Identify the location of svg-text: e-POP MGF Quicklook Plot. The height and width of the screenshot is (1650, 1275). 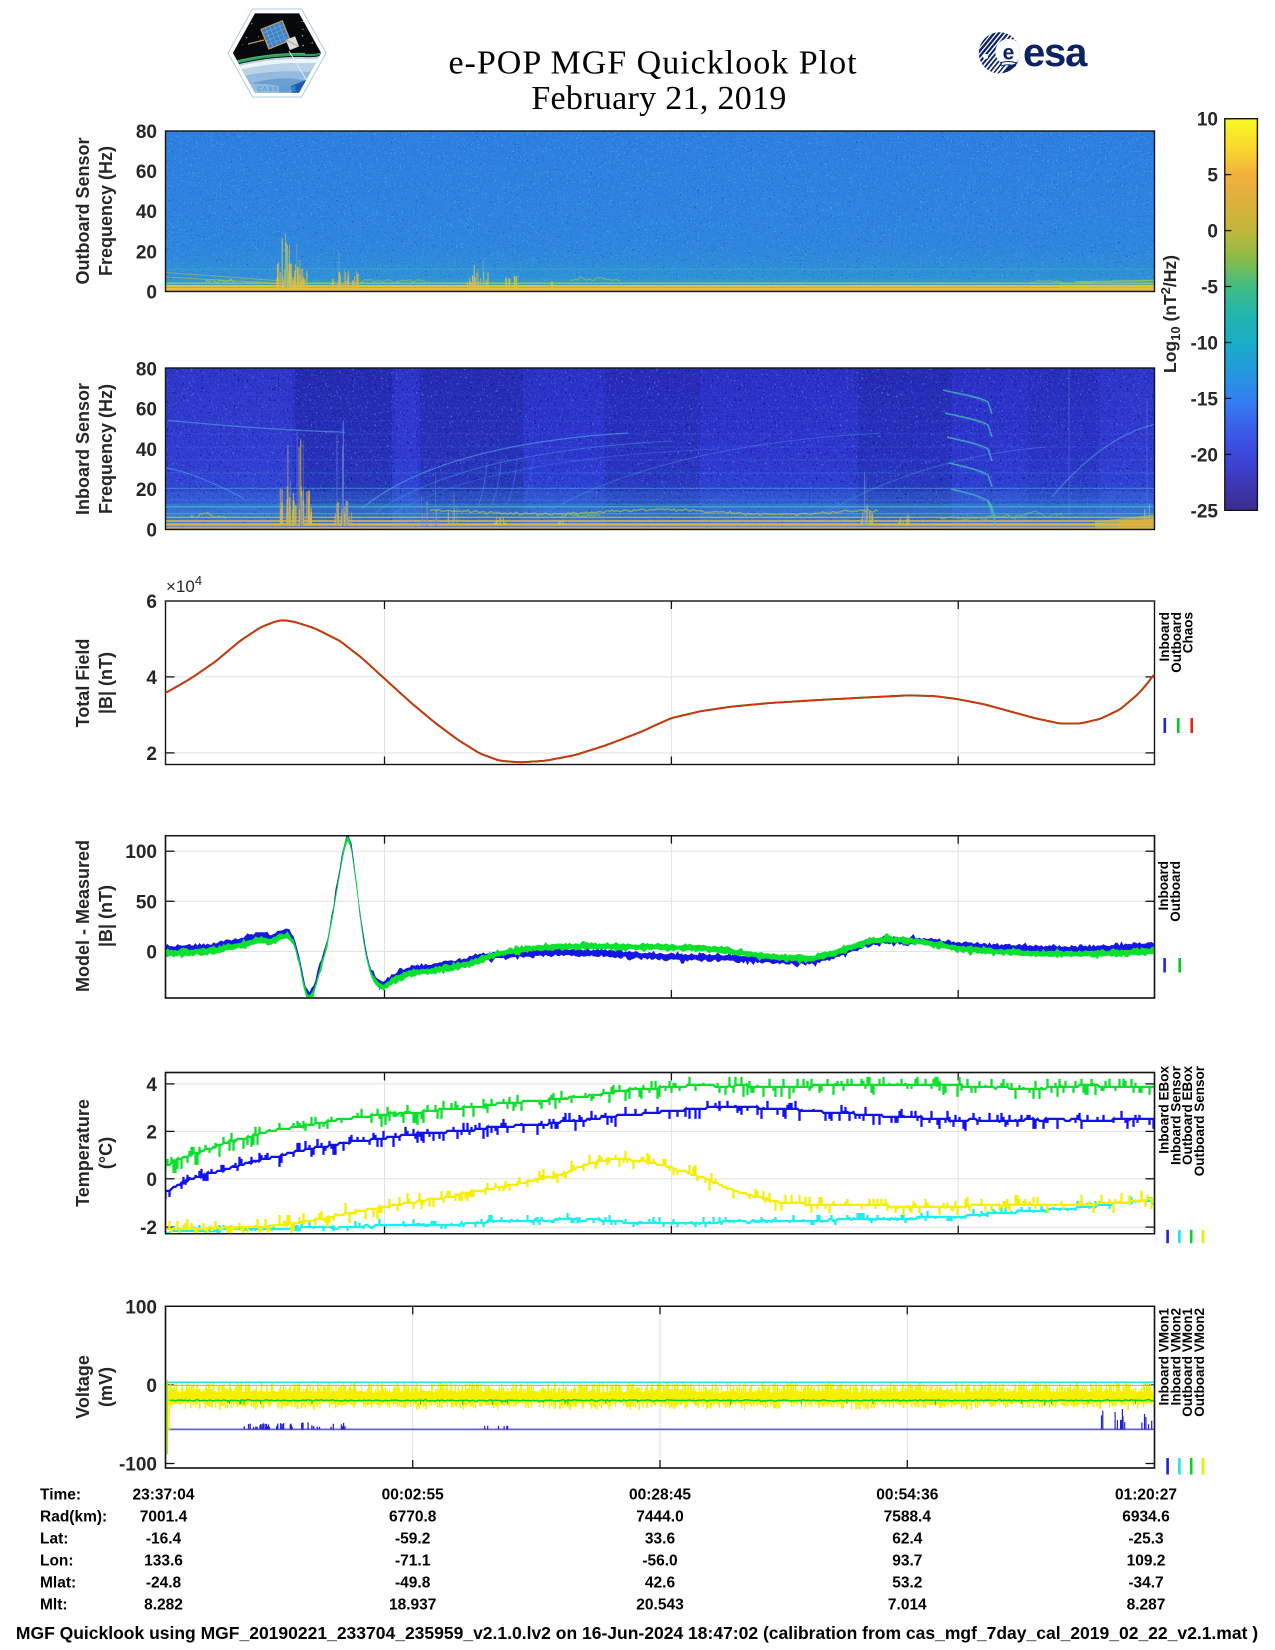
(652, 63).